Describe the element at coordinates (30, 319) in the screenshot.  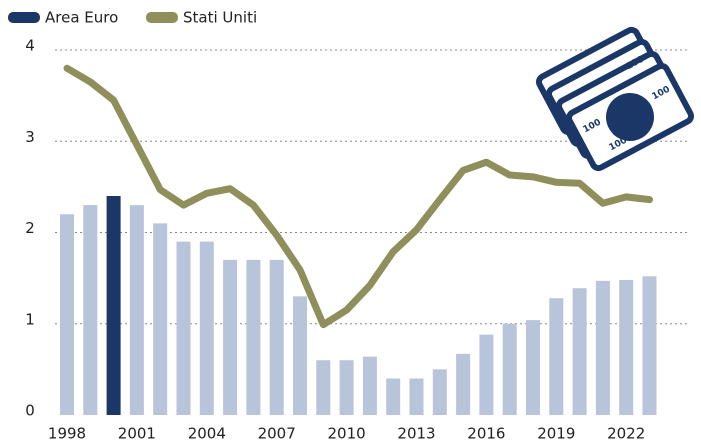
I see `y-tick-label: 1` at that location.